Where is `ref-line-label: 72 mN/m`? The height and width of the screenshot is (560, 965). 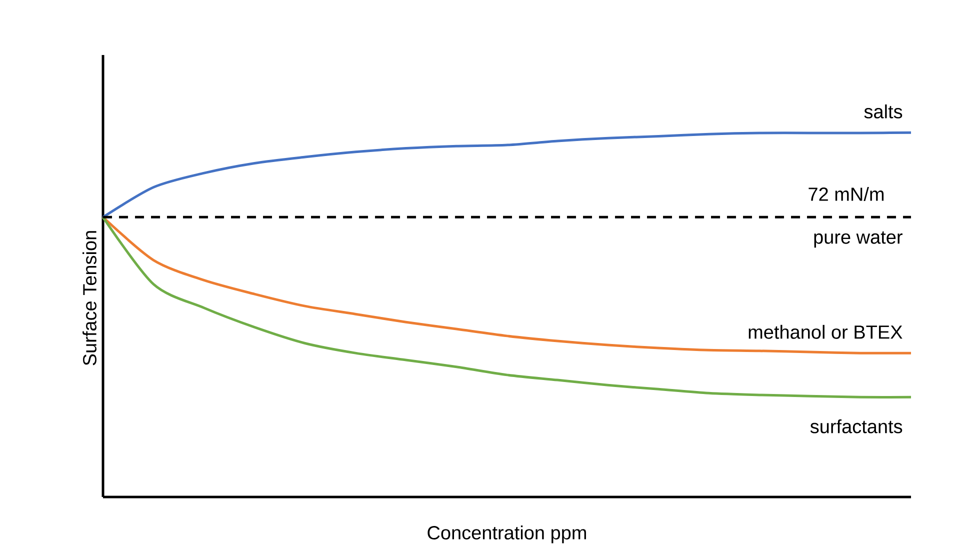 ref-line-label: 72 mN/m is located at coordinates (846, 193).